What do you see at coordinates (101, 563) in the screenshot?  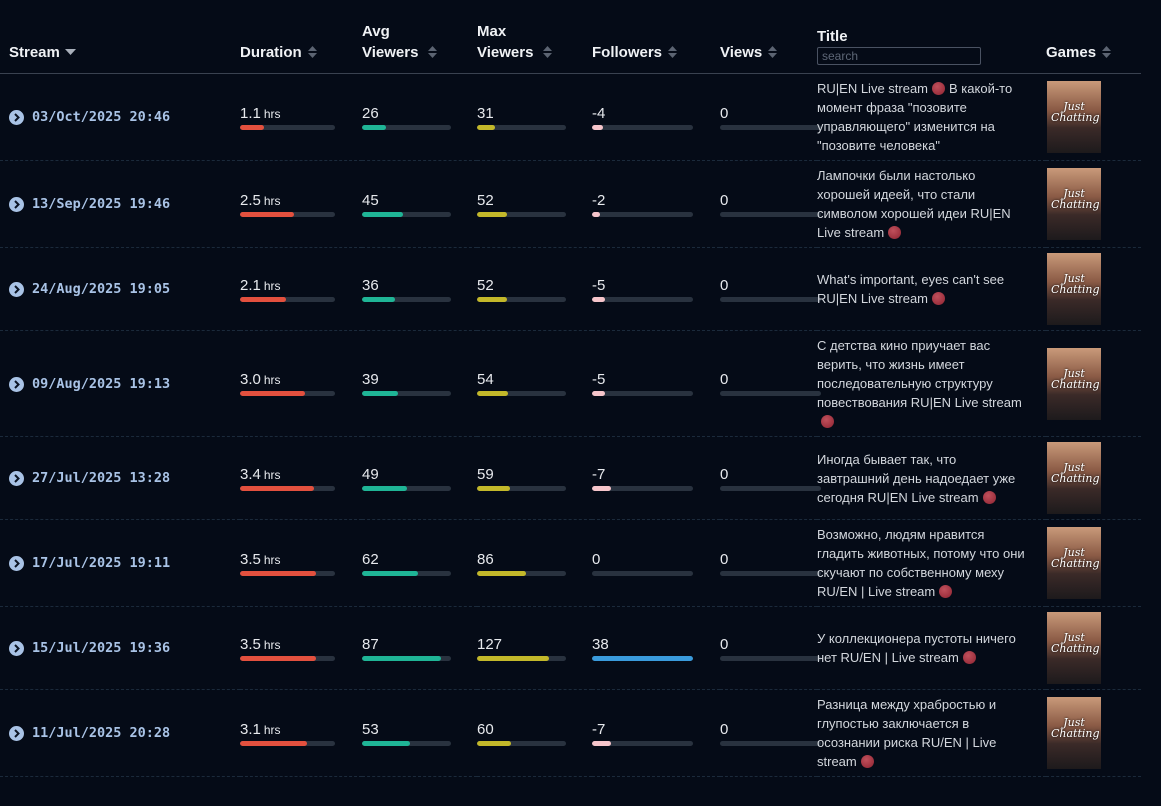 I see `stream-date: 17/Jul/2025 19:11` at bounding box center [101, 563].